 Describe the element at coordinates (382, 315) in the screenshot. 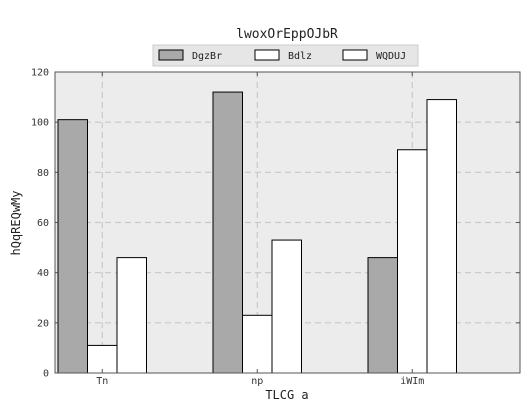

I see `bar-DgzBr-iWIm` at that location.